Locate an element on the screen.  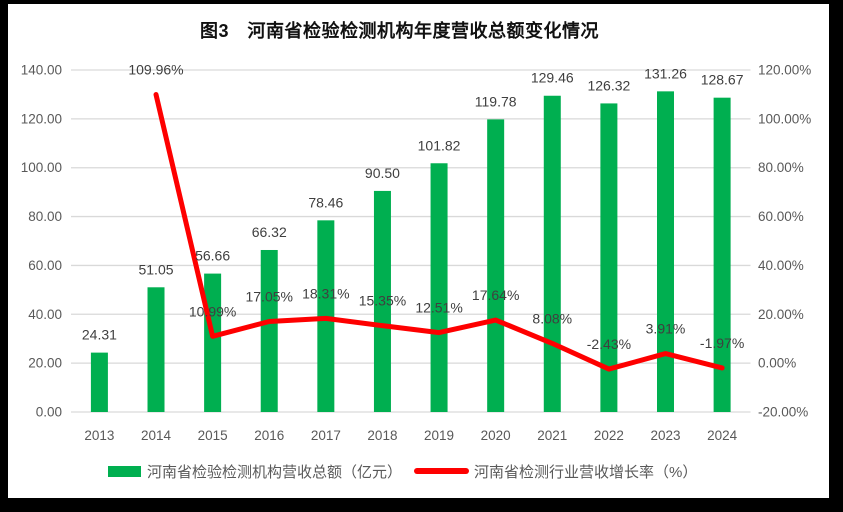
bar-value-label: 126.32 is located at coordinates (608, 85).